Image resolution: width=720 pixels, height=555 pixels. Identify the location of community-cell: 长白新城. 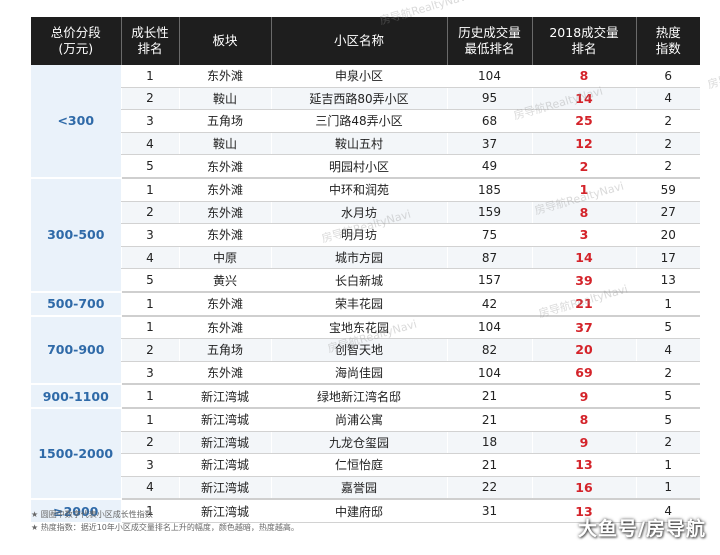
(358, 280).